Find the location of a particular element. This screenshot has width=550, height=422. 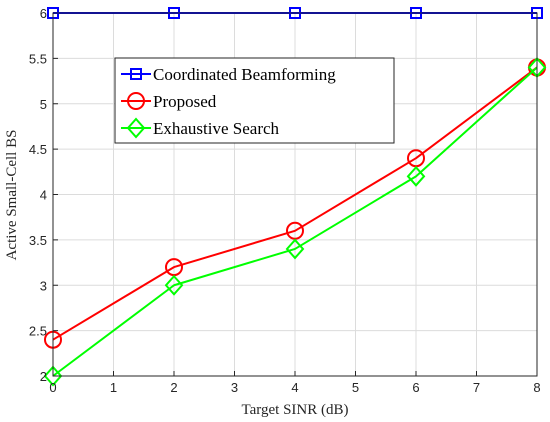

x-tick-label: 8 is located at coordinates (536, 387).